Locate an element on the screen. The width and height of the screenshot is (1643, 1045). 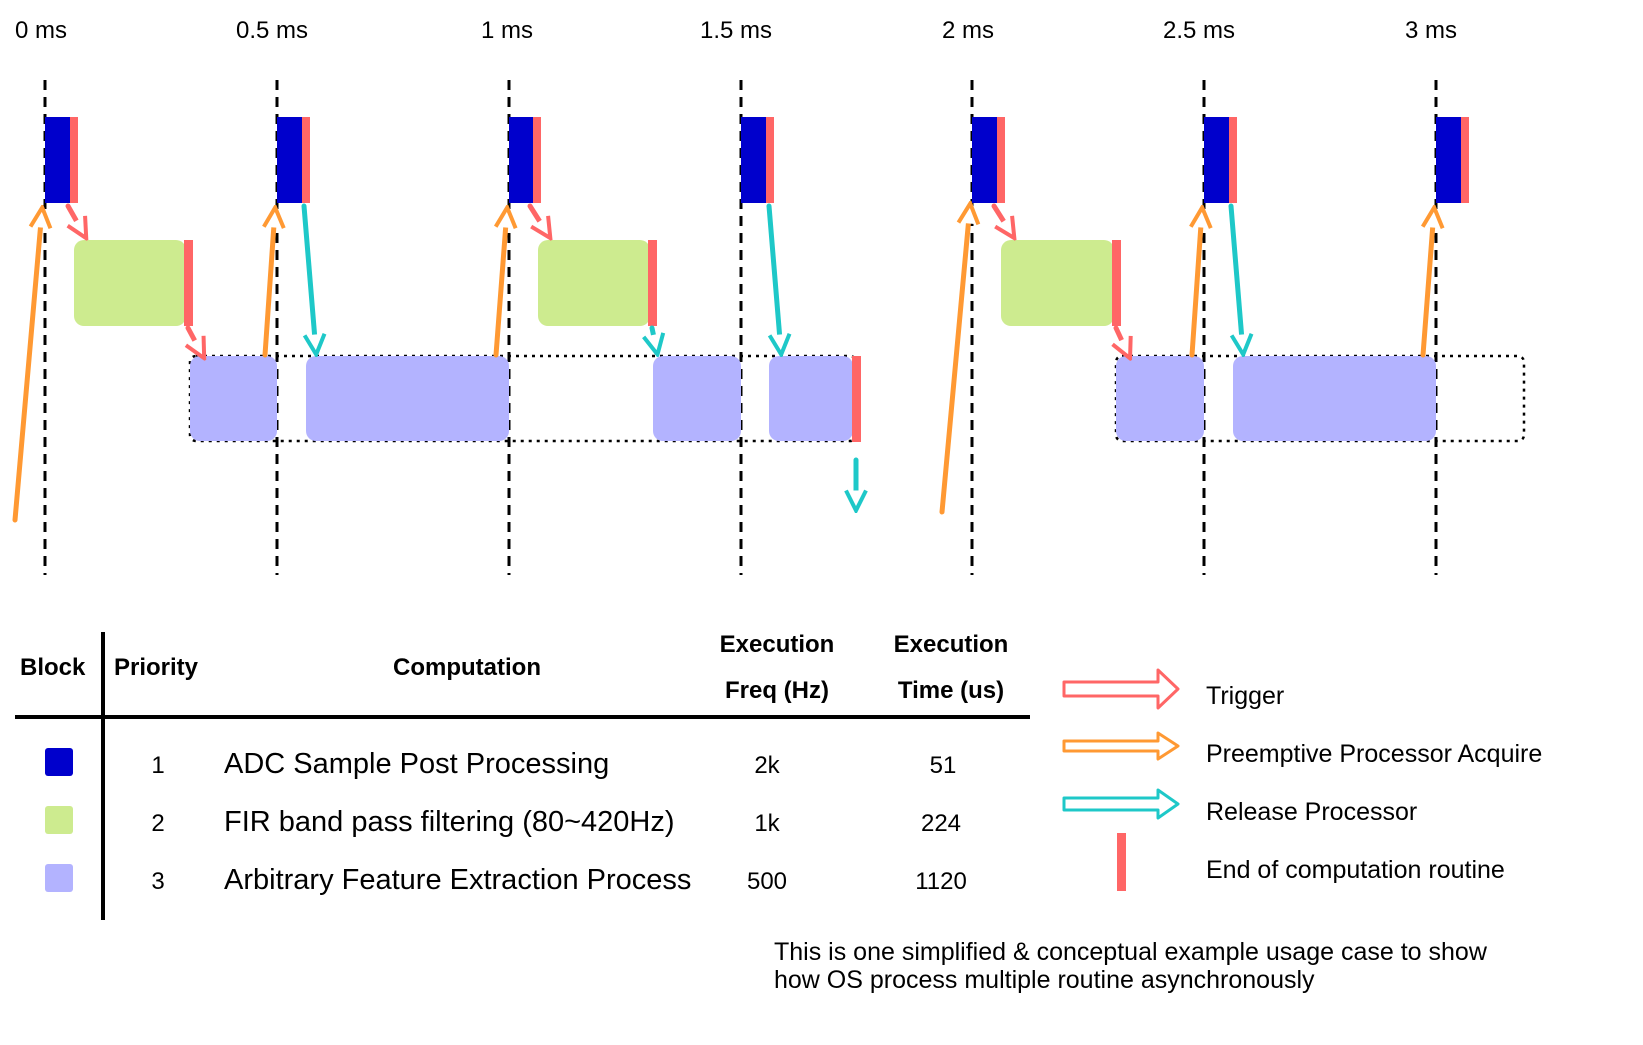
tick-label-2: 1 ms is located at coordinates (507, 30).